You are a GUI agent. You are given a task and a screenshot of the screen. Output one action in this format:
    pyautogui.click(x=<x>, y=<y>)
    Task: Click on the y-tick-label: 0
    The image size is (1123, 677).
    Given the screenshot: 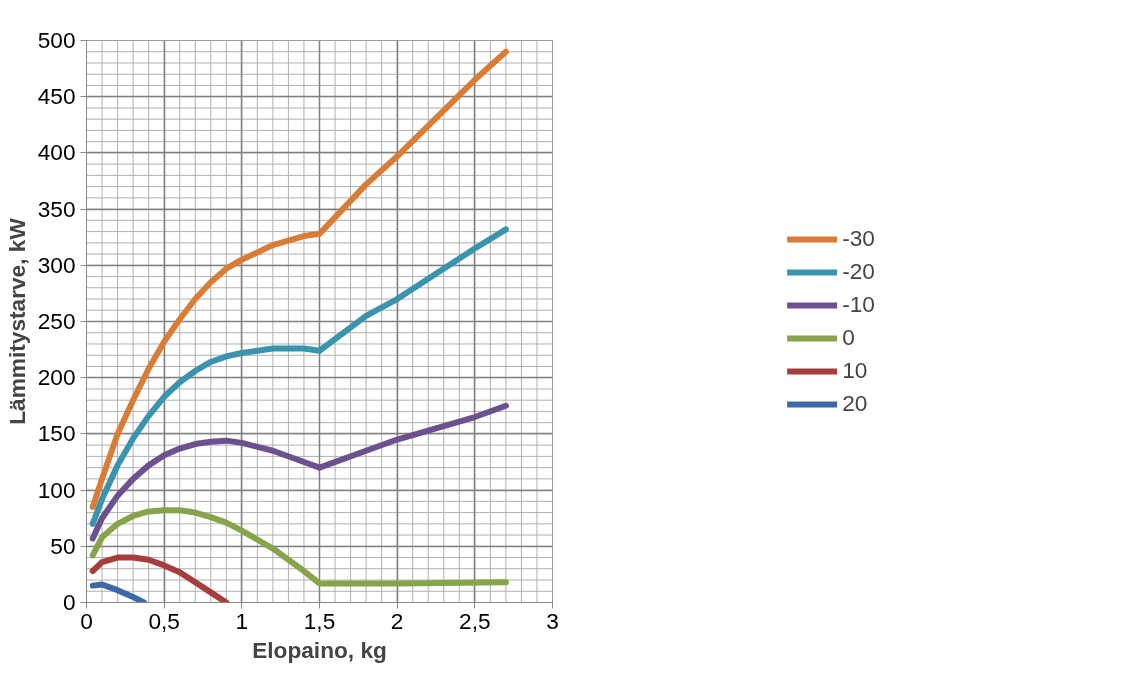 What is the action you would take?
    pyautogui.click(x=69, y=602)
    